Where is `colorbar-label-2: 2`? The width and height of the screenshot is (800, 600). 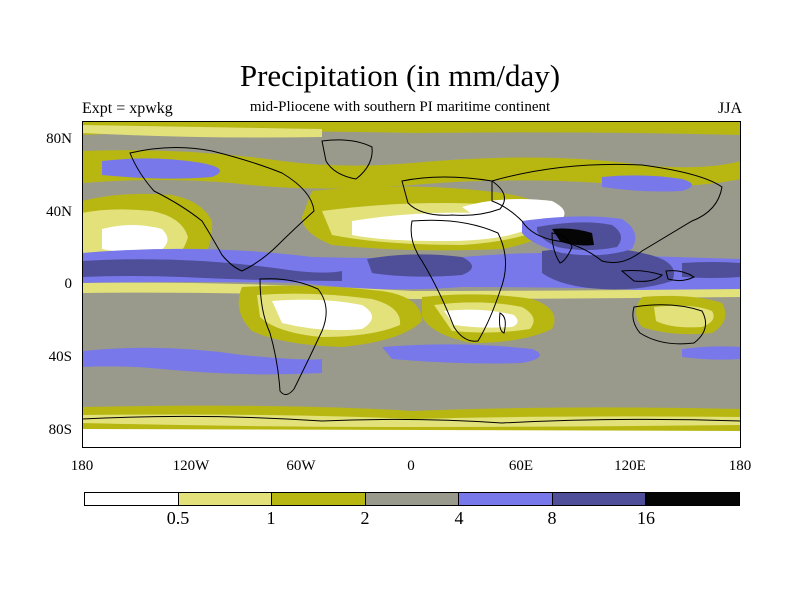 colorbar-label-2: 2 is located at coordinates (365, 518).